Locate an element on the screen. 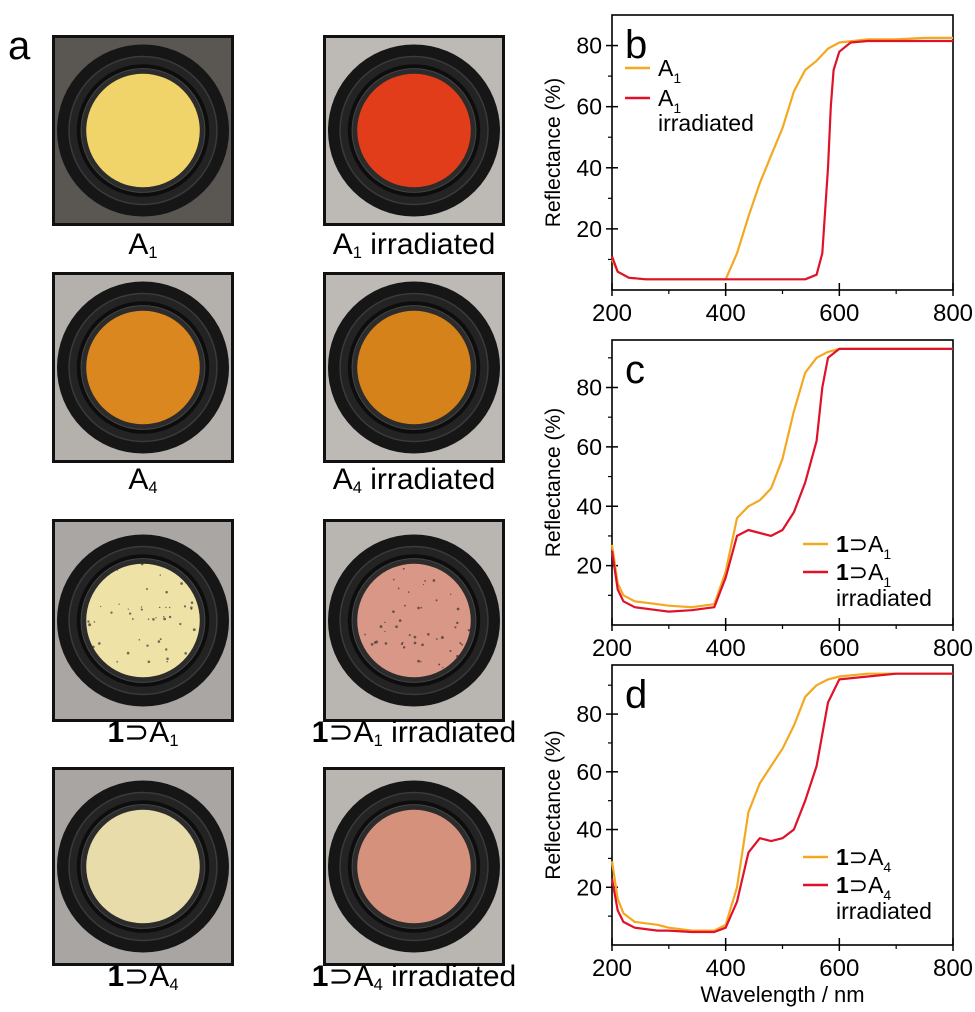 The width and height of the screenshot is (975, 1012). sample-photo-A1 is located at coordinates (143, 130).